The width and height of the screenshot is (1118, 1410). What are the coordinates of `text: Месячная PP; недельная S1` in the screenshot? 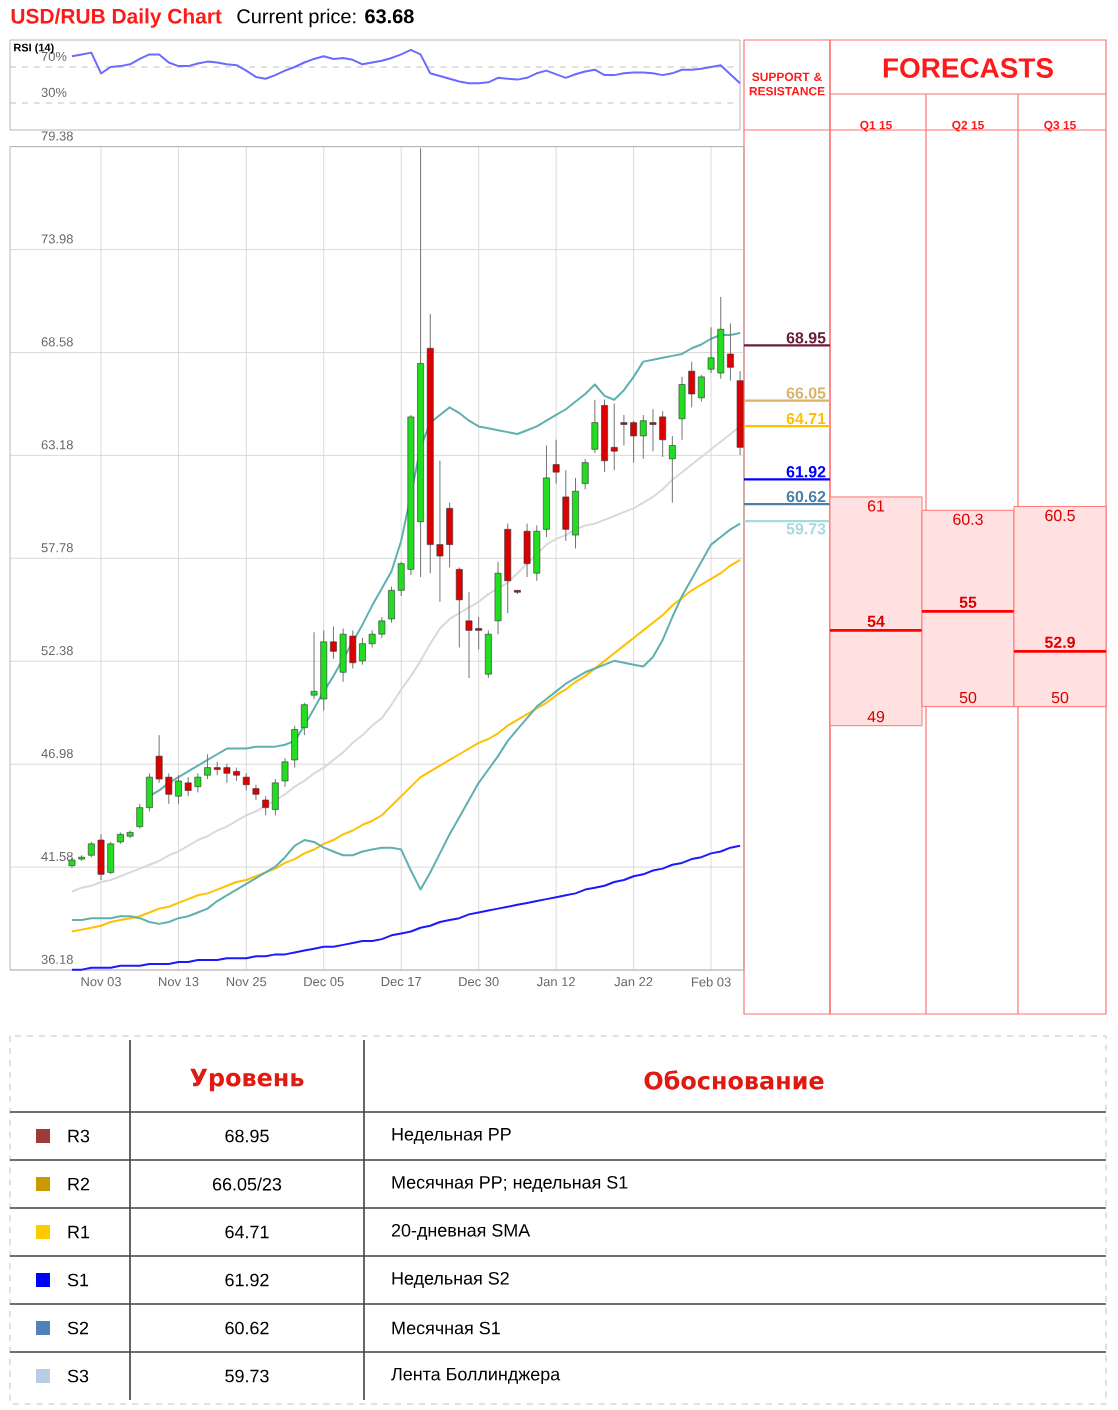 It's located at (510, 1184).